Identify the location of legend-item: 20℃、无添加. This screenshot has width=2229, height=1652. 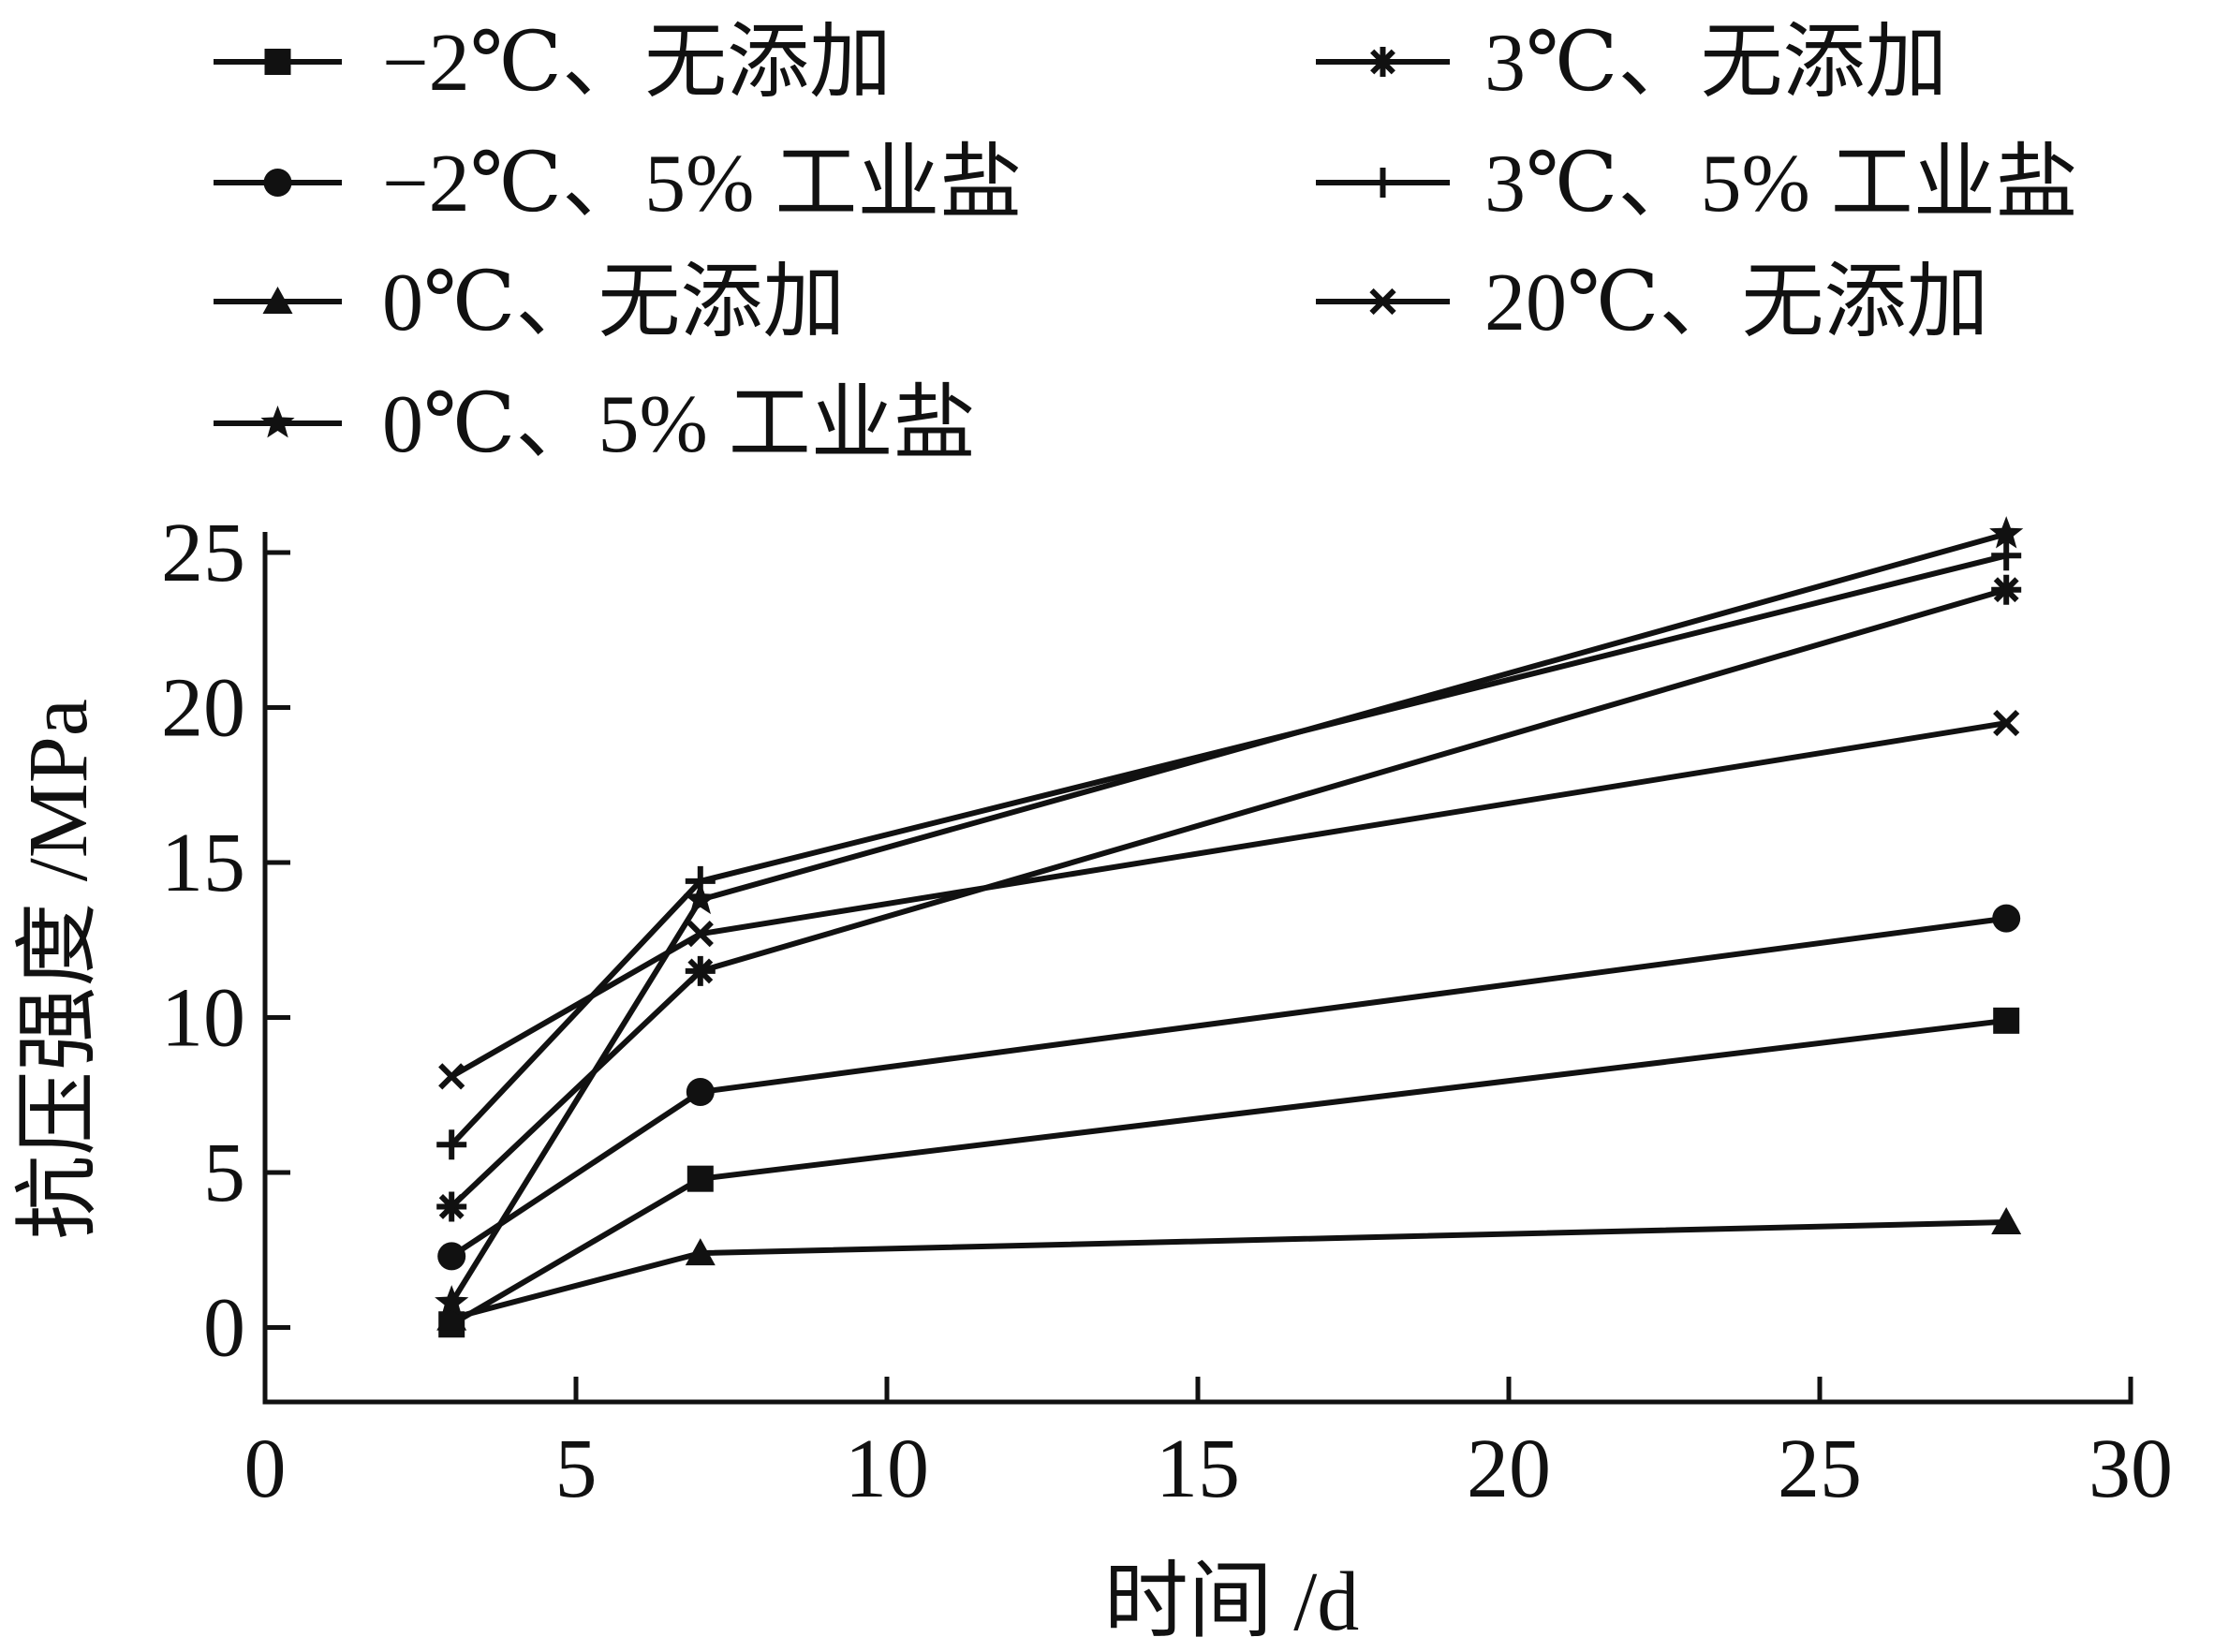
(1652, 303).